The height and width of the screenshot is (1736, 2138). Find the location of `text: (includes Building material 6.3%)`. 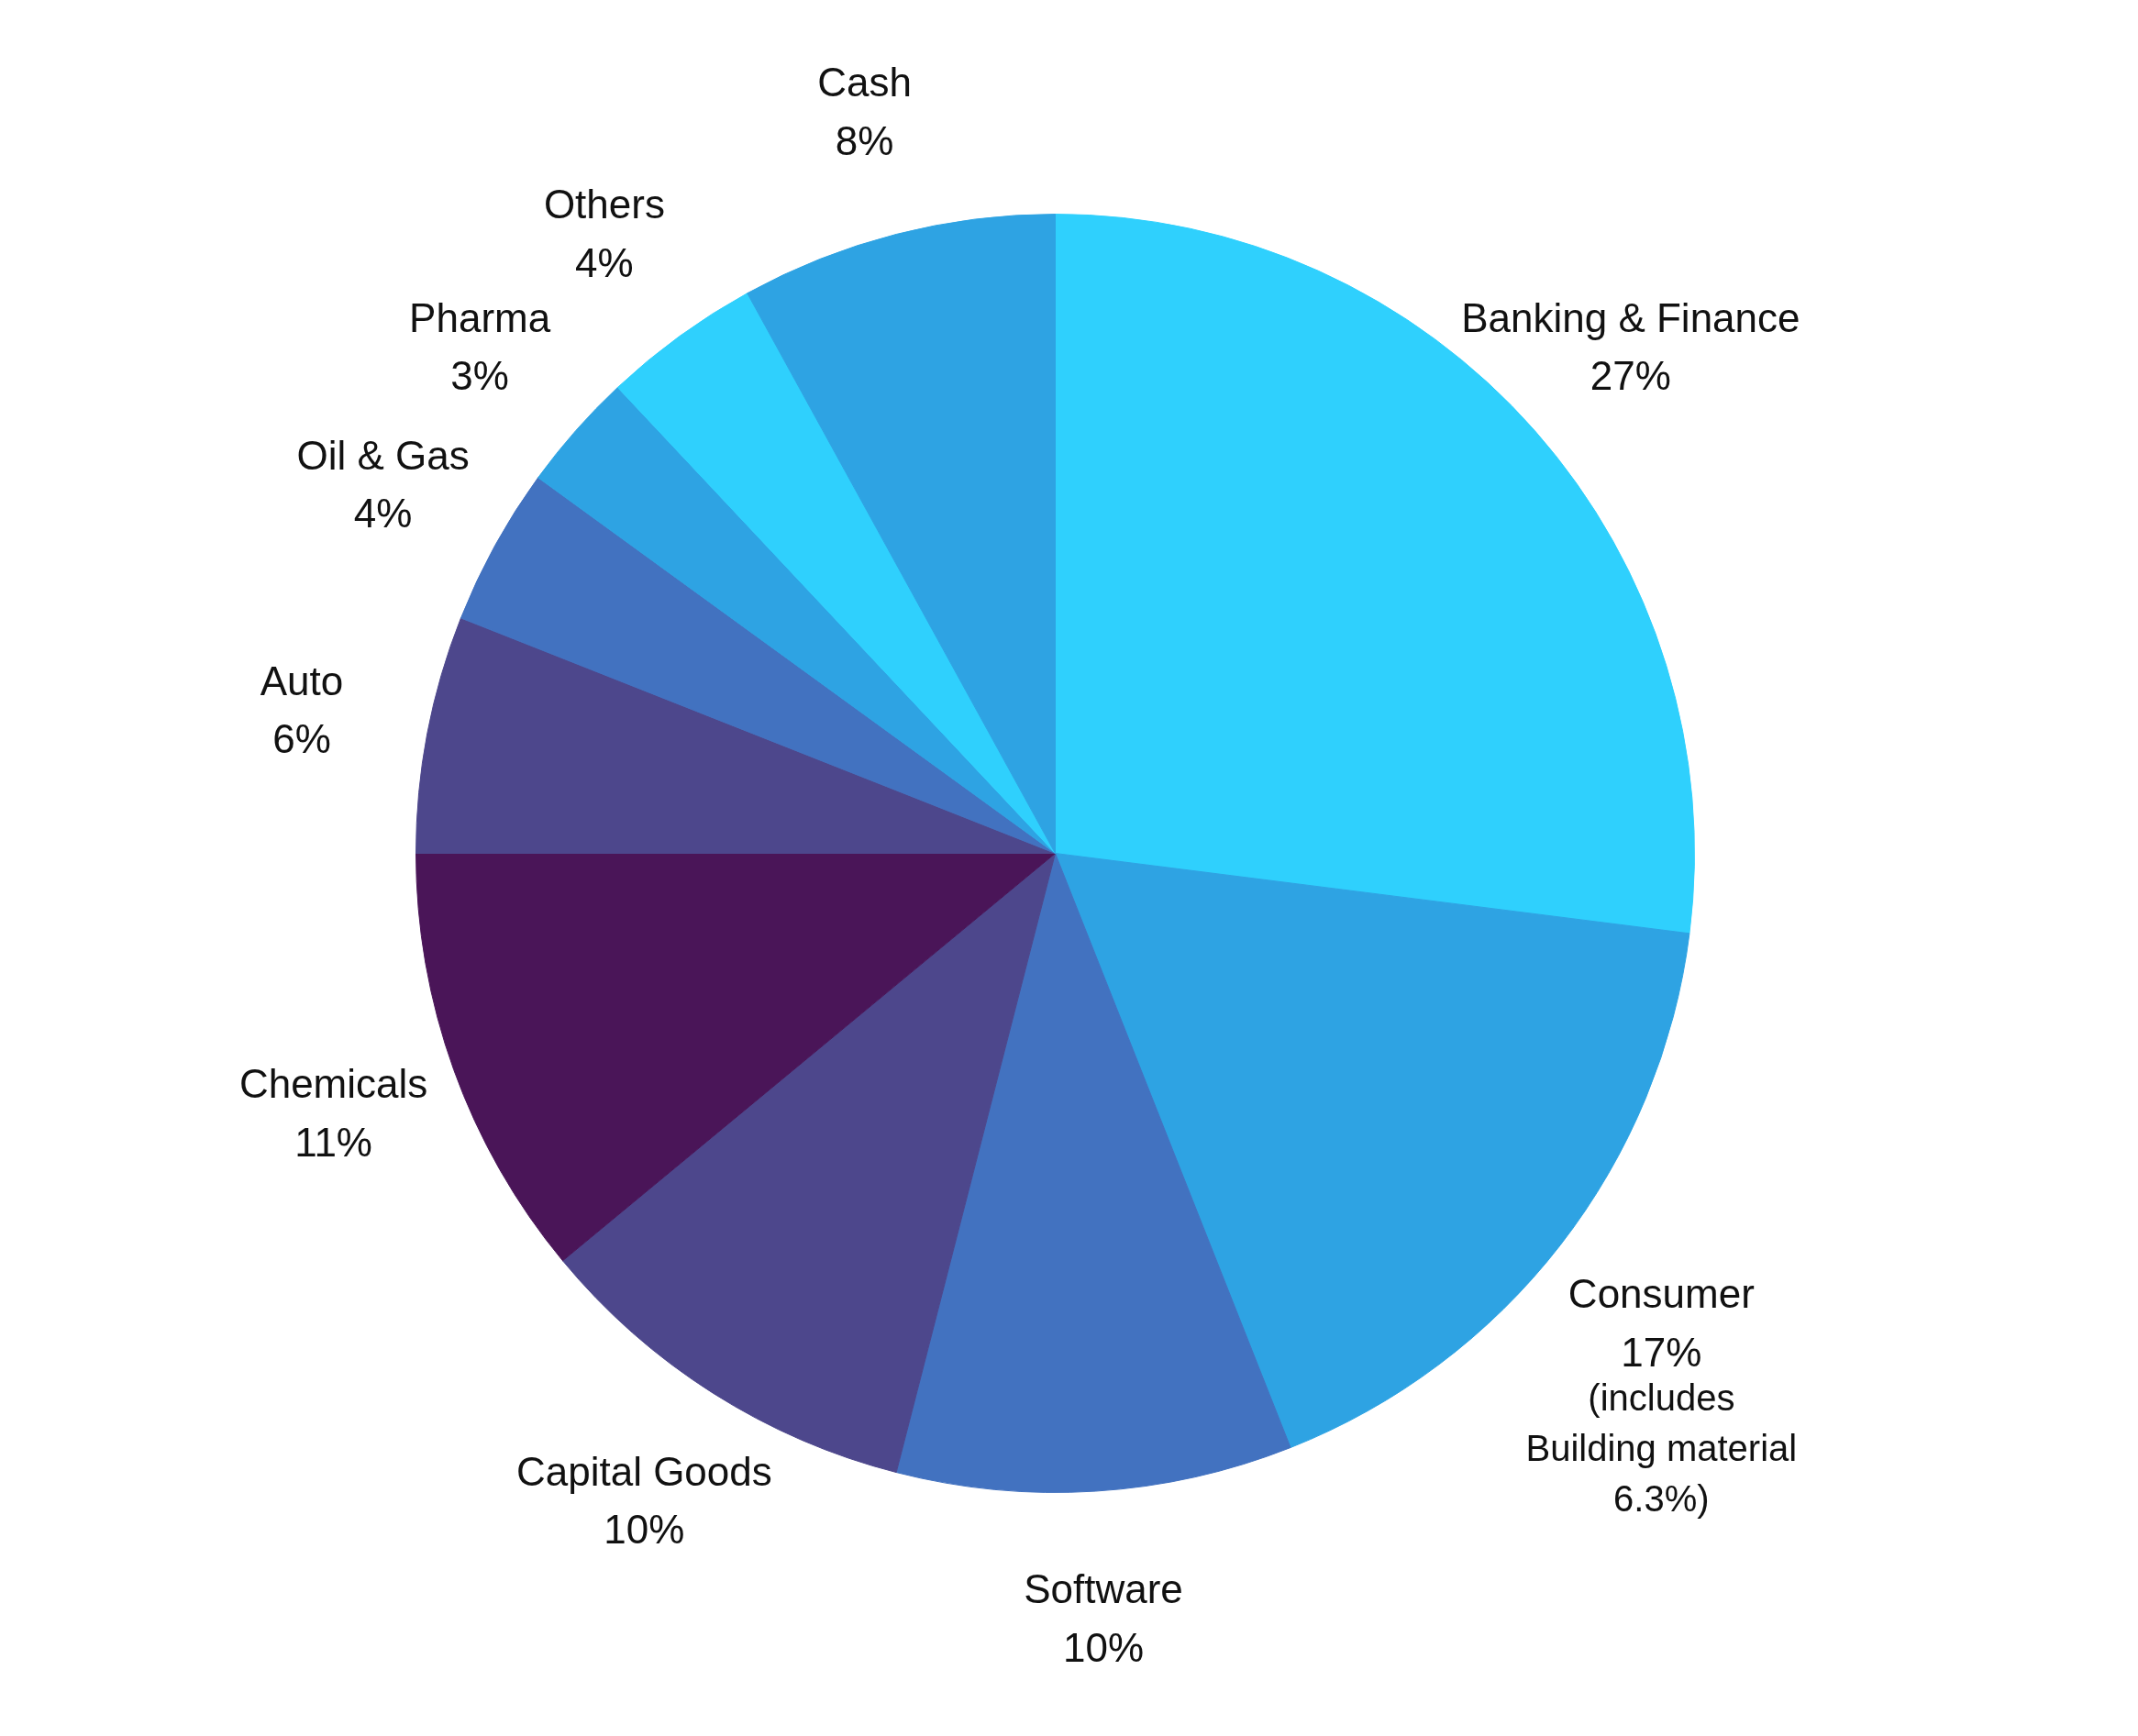

text: (includes Building material 6.3%) is located at coordinates (1662, 1448).